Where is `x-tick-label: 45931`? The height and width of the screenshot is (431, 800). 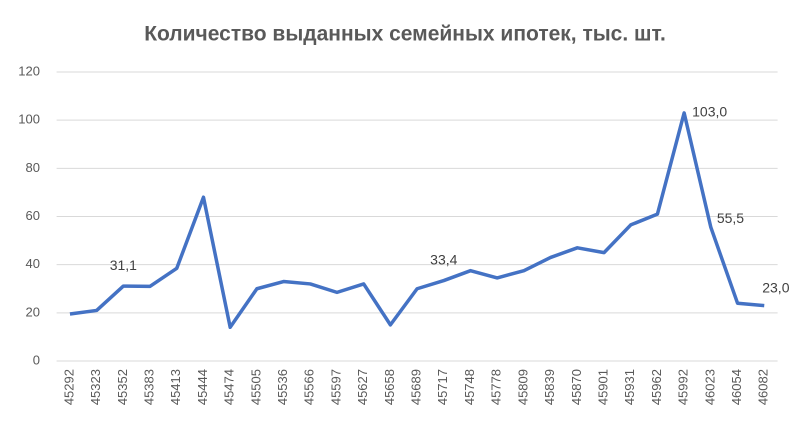
x-tick-label: 45931 is located at coordinates (629, 387).